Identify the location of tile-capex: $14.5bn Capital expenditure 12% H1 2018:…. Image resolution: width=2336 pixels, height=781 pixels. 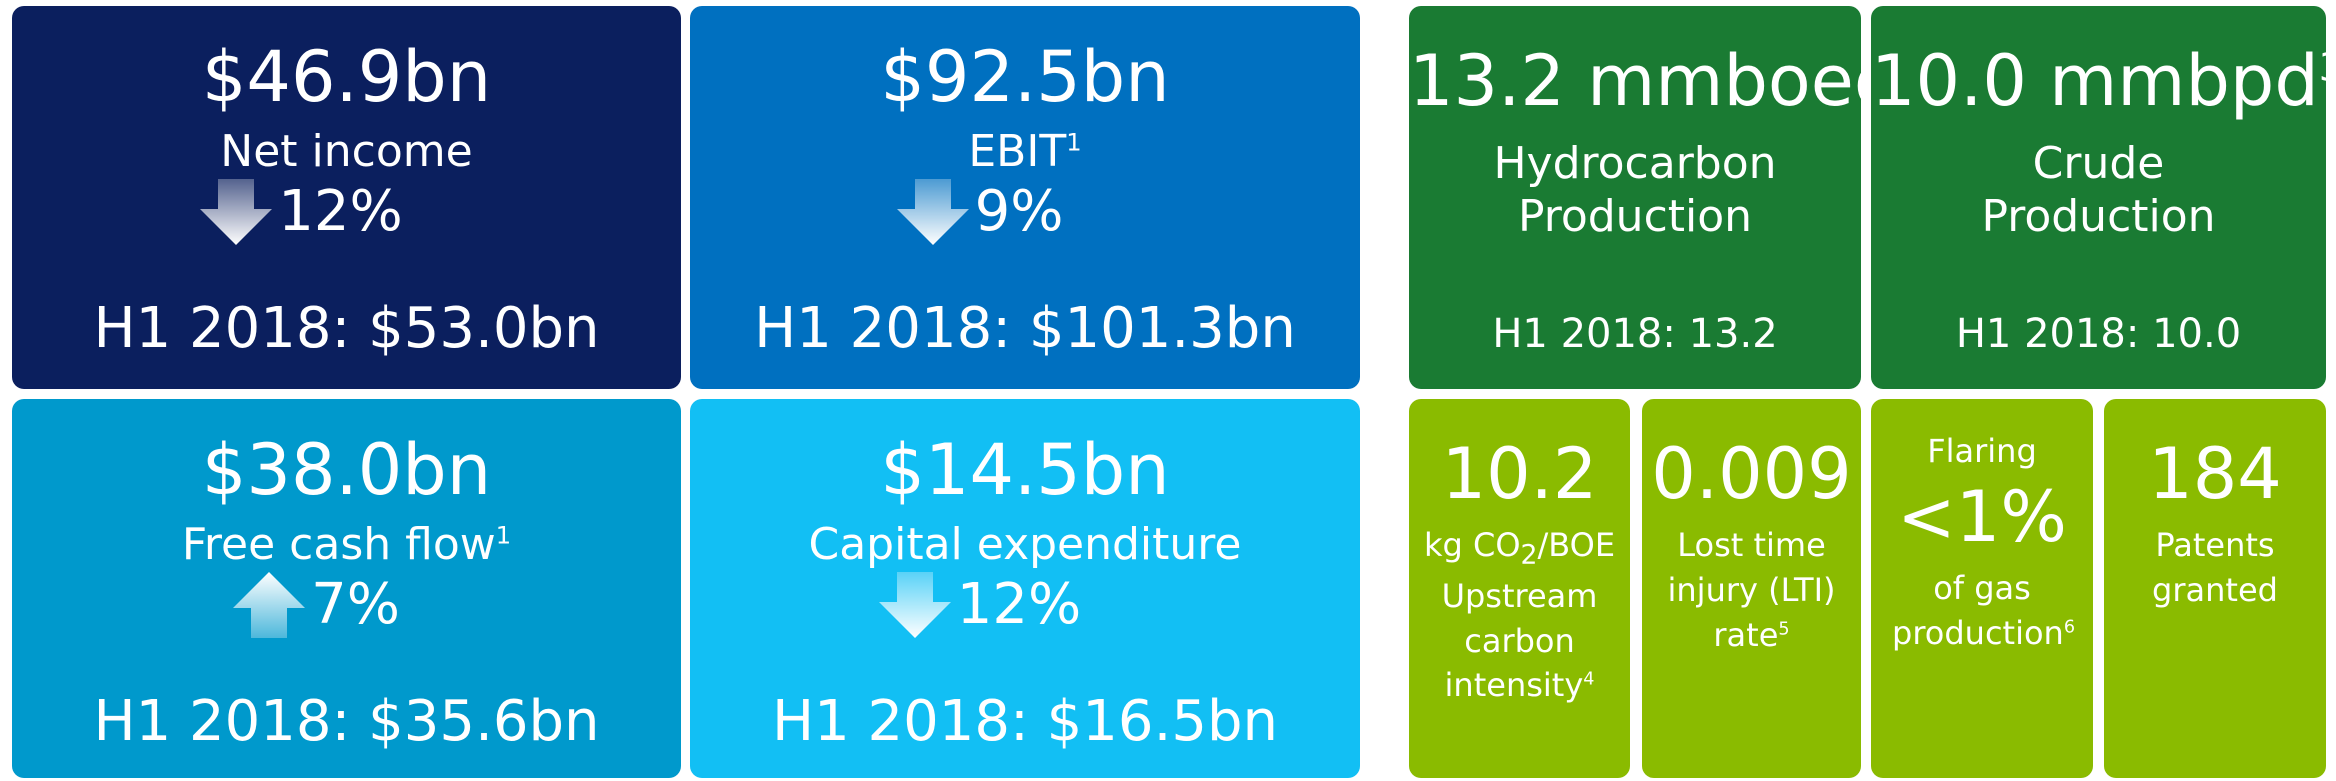
(1025, 588).